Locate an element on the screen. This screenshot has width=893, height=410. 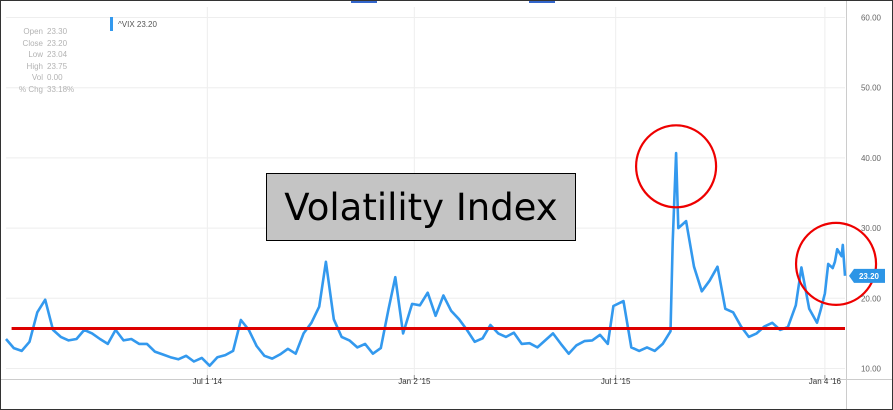
stat-high: High 23.75 is located at coordinates (41, 67).